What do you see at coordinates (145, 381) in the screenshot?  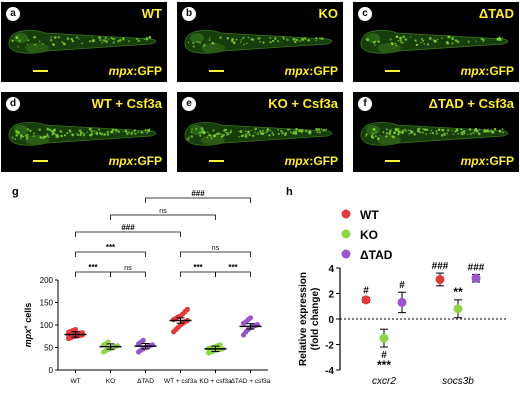 I see `x-tick-label: ΔTAD` at bounding box center [145, 381].